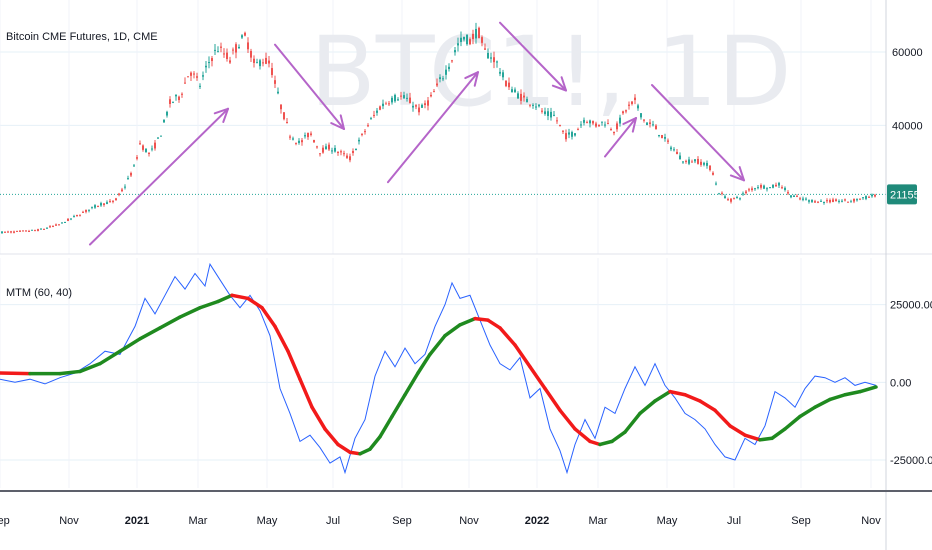 Image resolution: width=932 pixels, height=550 pixels. Describe the element at coordinates (907, 89) in the screenshot. I see `price-scale: 60000 40000` at that location.